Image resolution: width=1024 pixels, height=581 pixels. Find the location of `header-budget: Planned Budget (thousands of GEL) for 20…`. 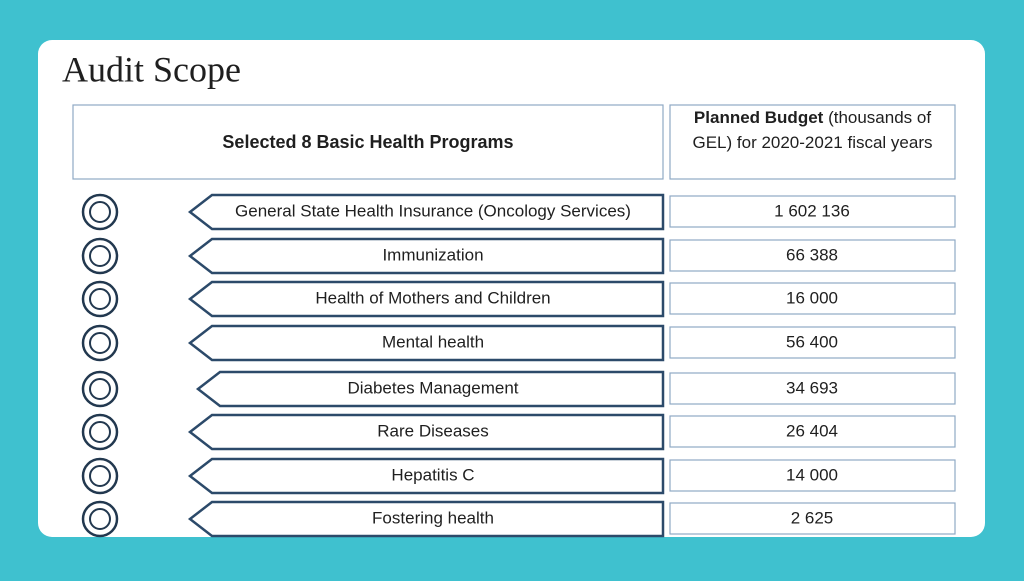

header-budget: Planned Budget (thousands of GEL) for 20… is located at coordinates (812, 130).